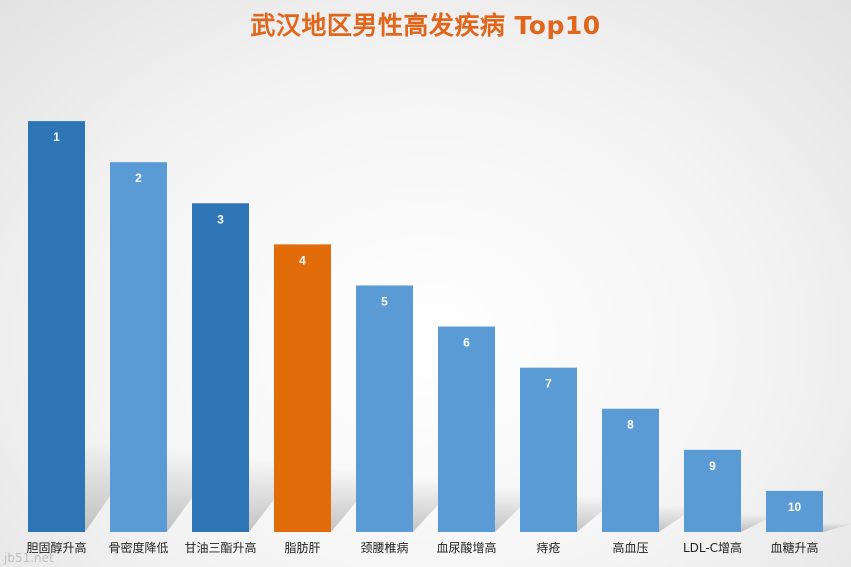  I want to click on category-tick-label: LDL-C增高, so click(712, 547).